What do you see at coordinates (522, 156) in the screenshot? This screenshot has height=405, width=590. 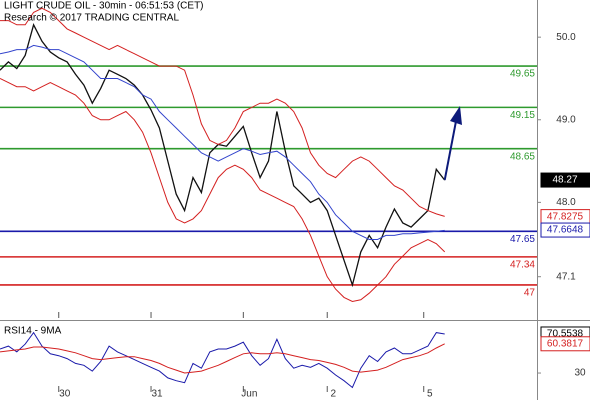 I see `level-label: 48.65` at bounding box center [522, 156].